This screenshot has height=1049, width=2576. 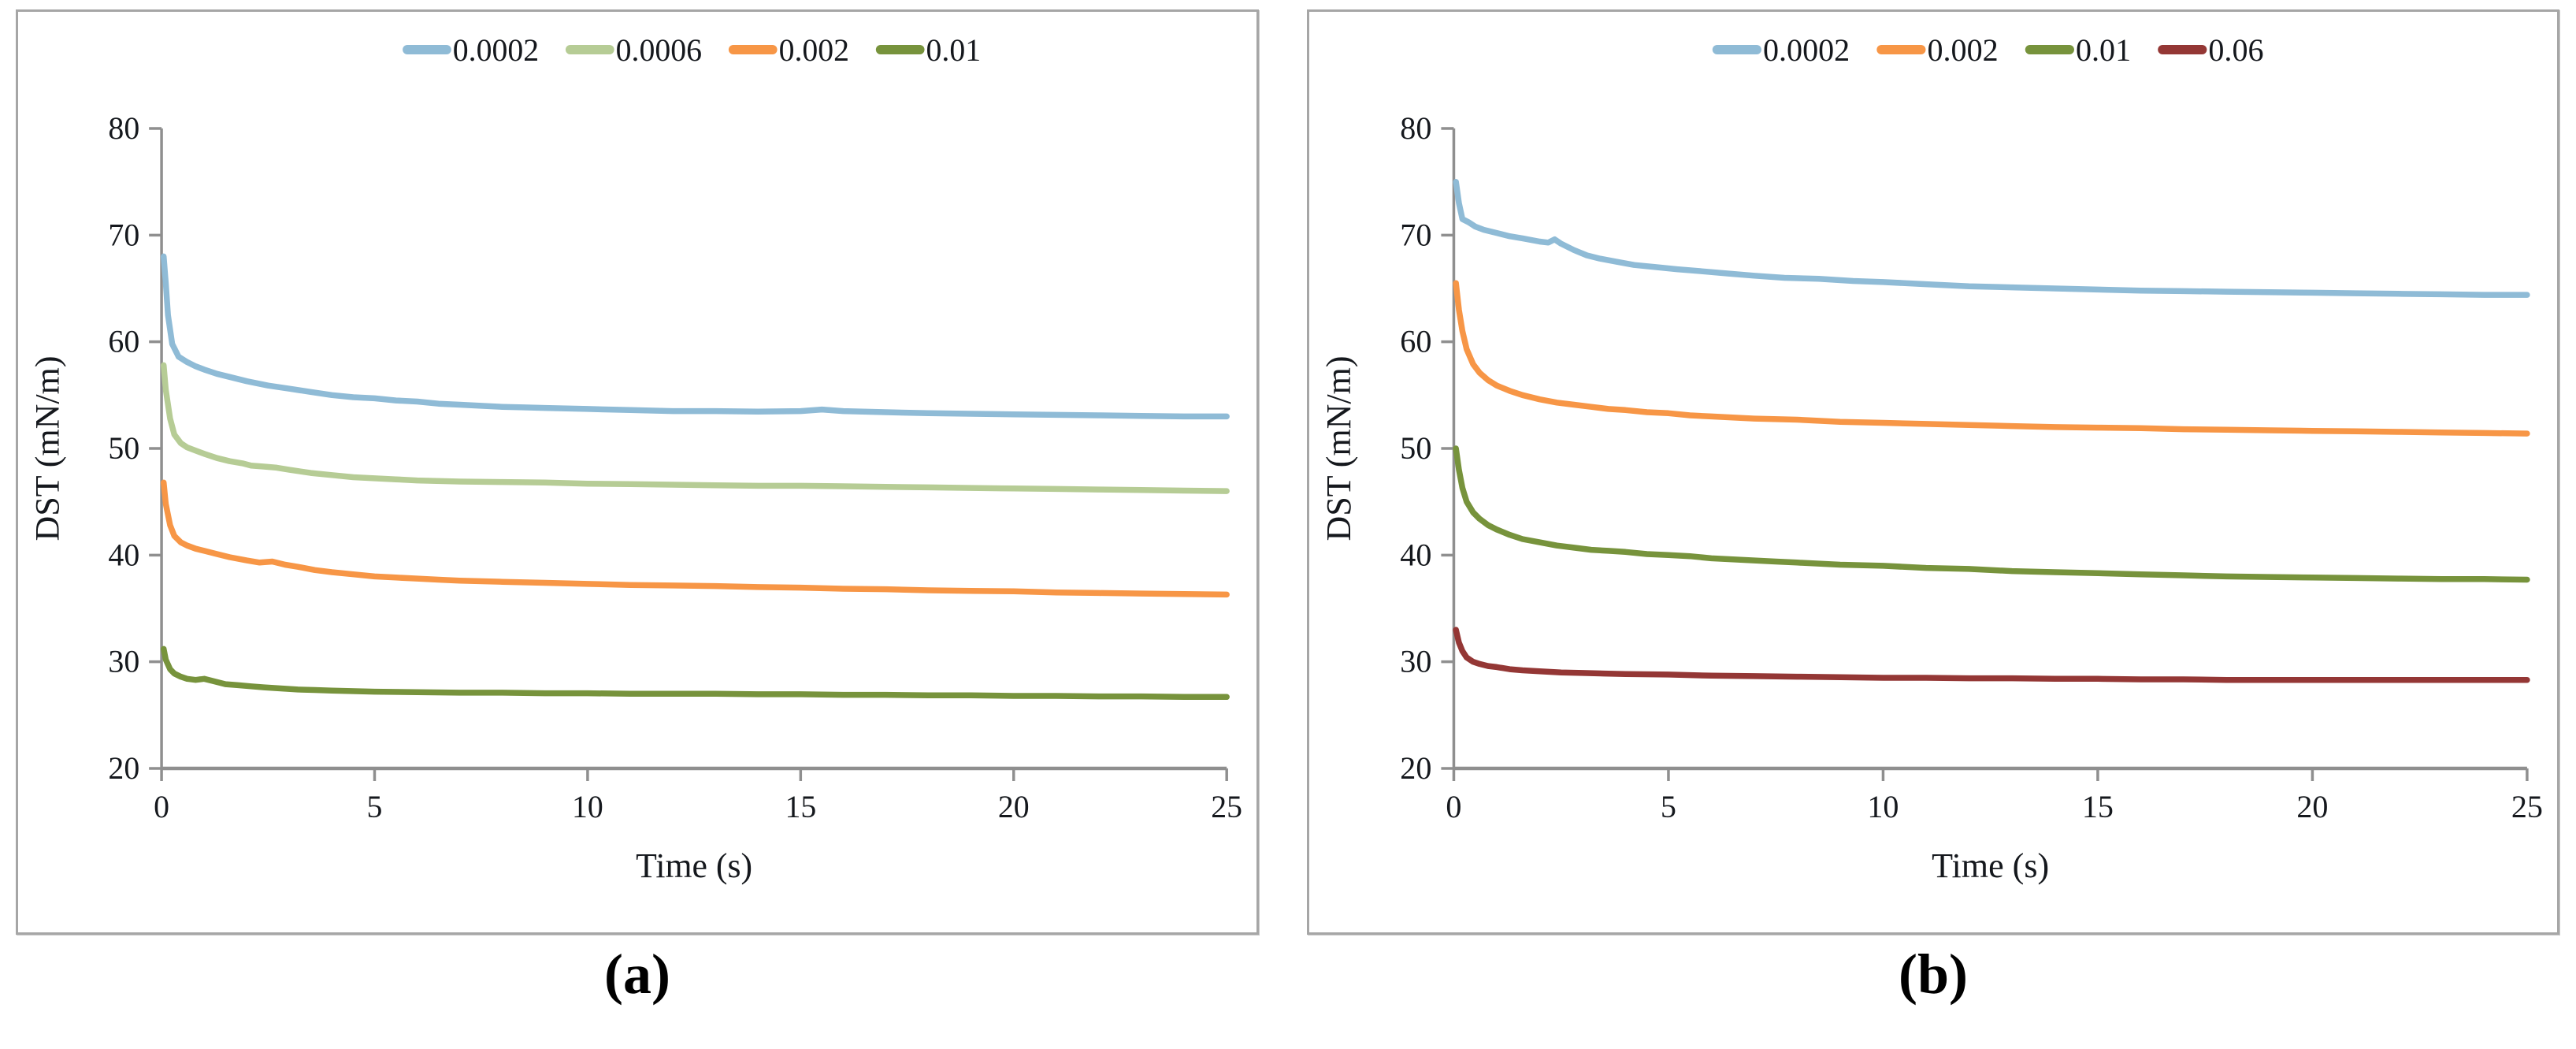 I want to click on series-line-0.06, so click(x=1991, y=655).